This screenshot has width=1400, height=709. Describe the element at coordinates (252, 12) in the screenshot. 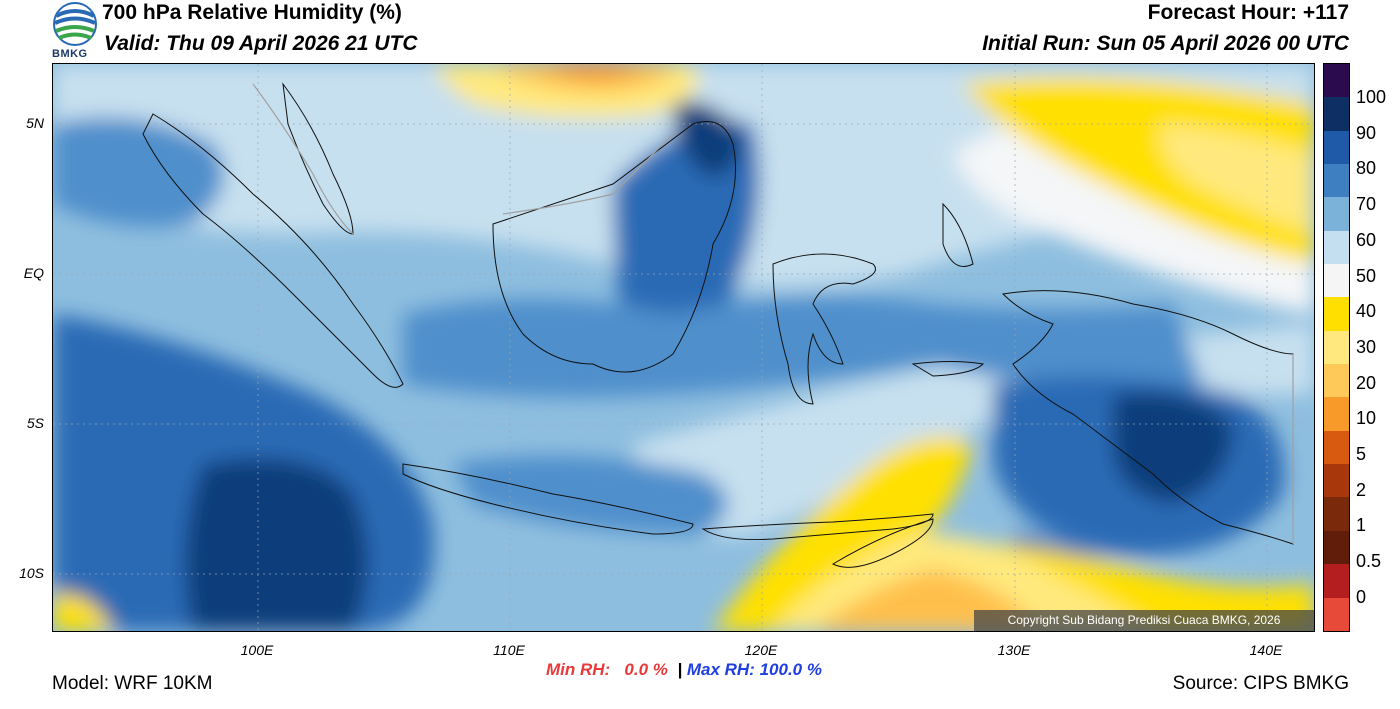

I see `chart-title: 700 hPa Relative Humidity (%)` at that location.